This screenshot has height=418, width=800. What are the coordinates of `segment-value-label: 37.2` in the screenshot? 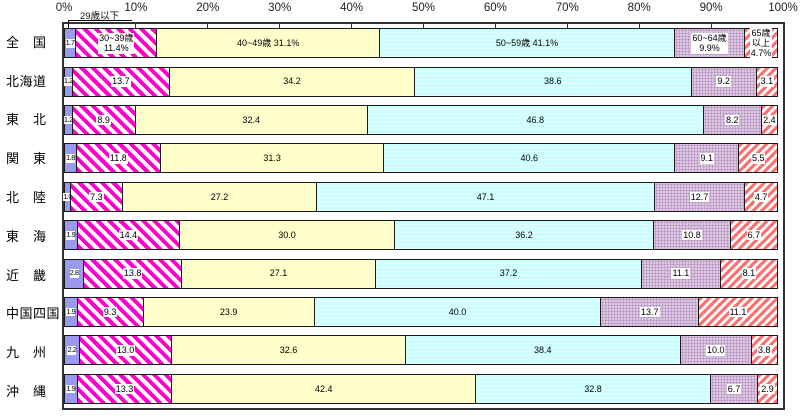 It's located at (508, 273).